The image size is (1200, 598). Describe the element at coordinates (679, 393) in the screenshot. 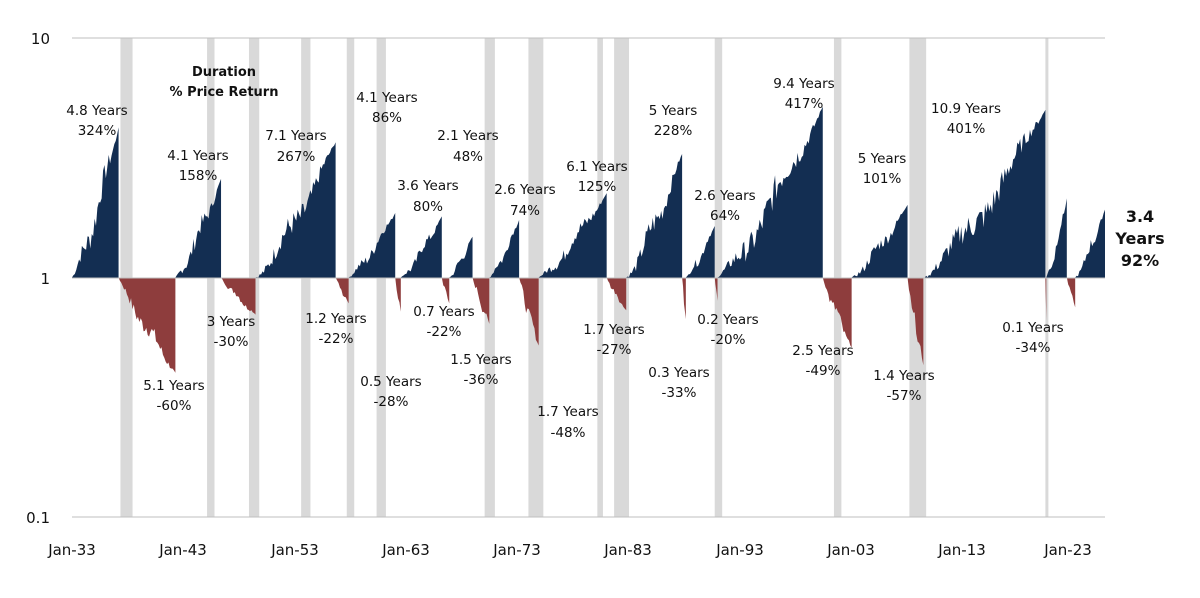

I see `return-label: -33%` at that location.